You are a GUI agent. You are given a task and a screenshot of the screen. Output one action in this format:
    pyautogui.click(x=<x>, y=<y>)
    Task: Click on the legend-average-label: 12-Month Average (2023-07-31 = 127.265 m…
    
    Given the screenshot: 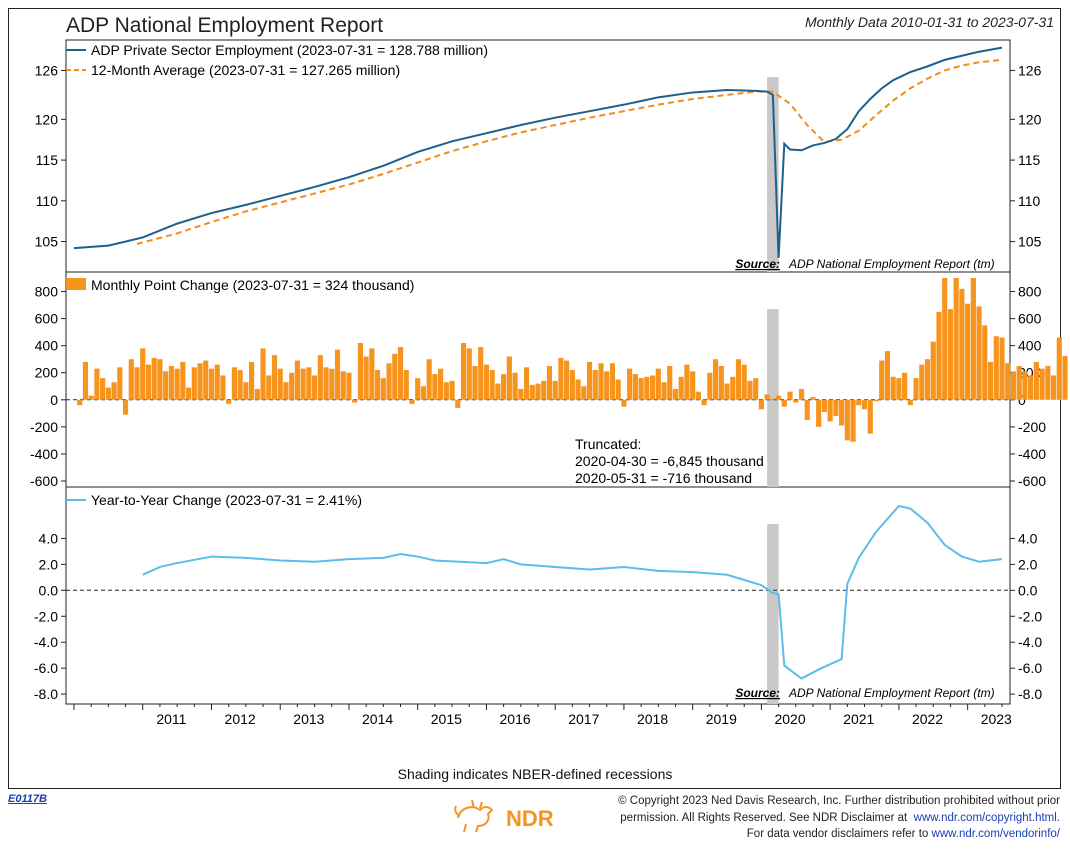 What is the action you would take?
    pyautogui.click(x=245, y=70)
    